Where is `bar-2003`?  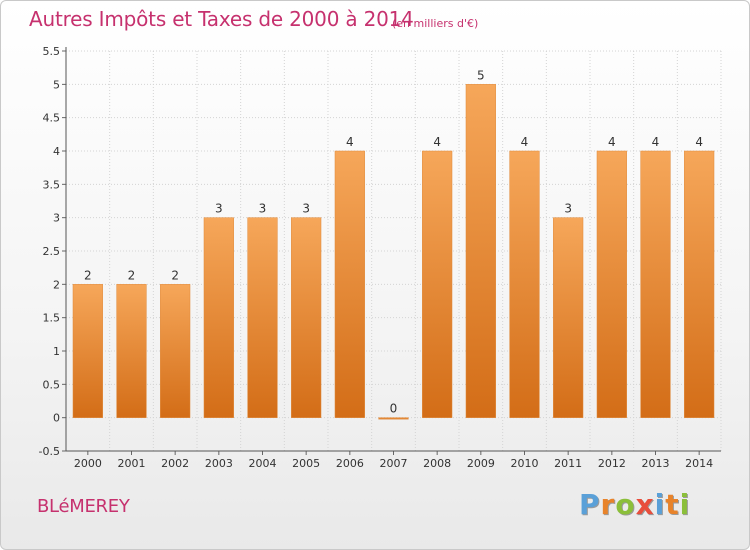 bar-2003 is located at coordinates (218, 317).